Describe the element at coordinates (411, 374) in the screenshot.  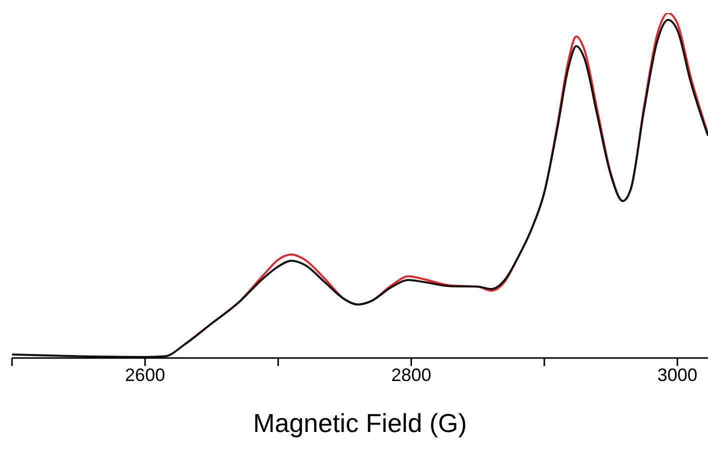
I see `x-tick-label: 2800` at that location.